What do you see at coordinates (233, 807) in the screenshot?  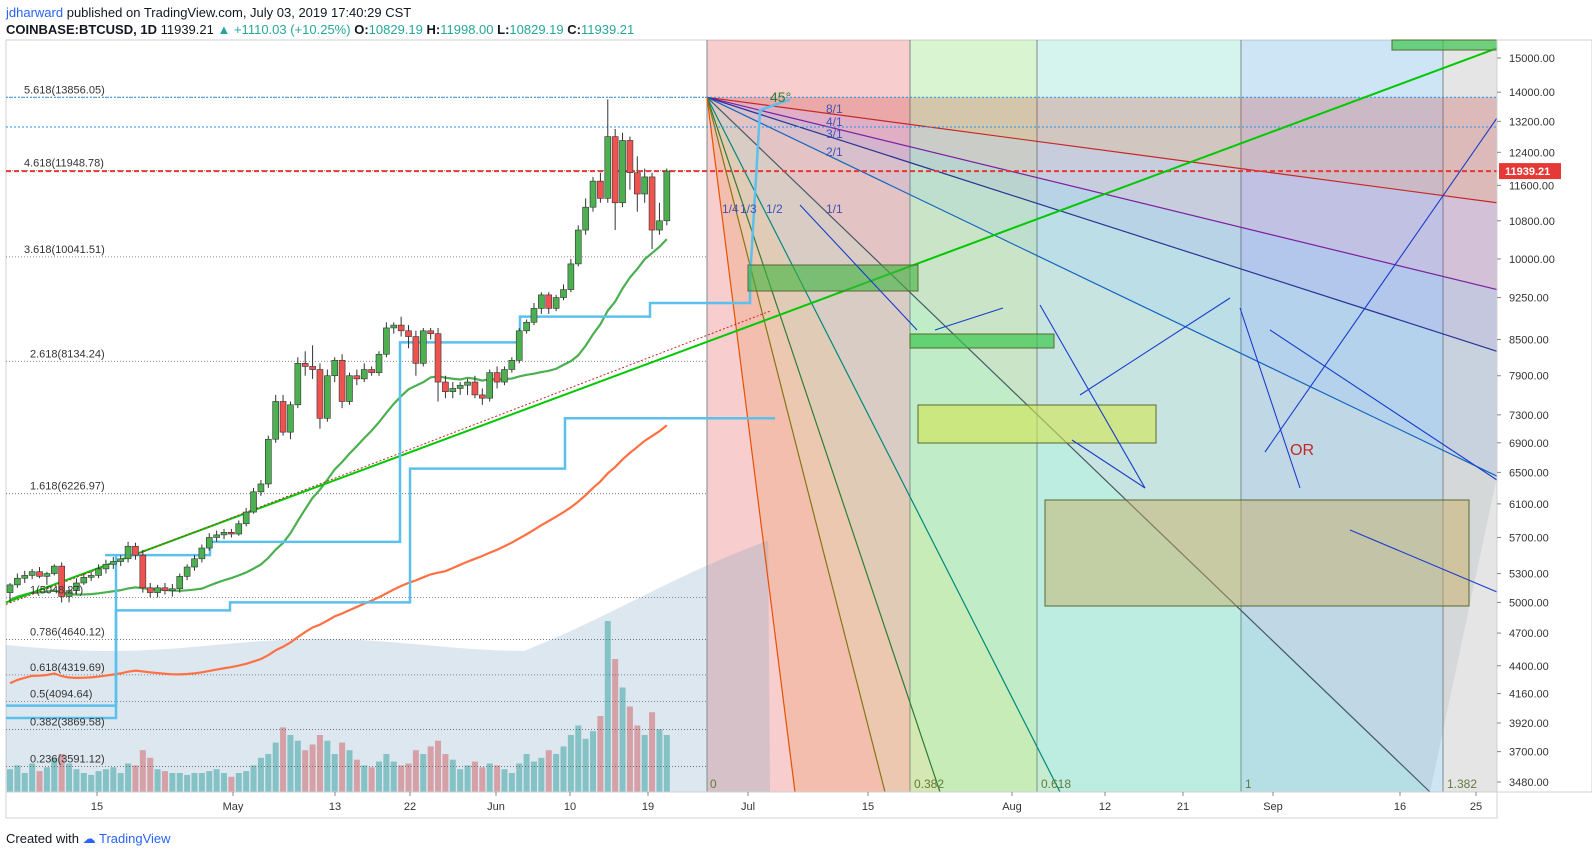 I see `time-tick-label: May` at bounding box center [233, 807].